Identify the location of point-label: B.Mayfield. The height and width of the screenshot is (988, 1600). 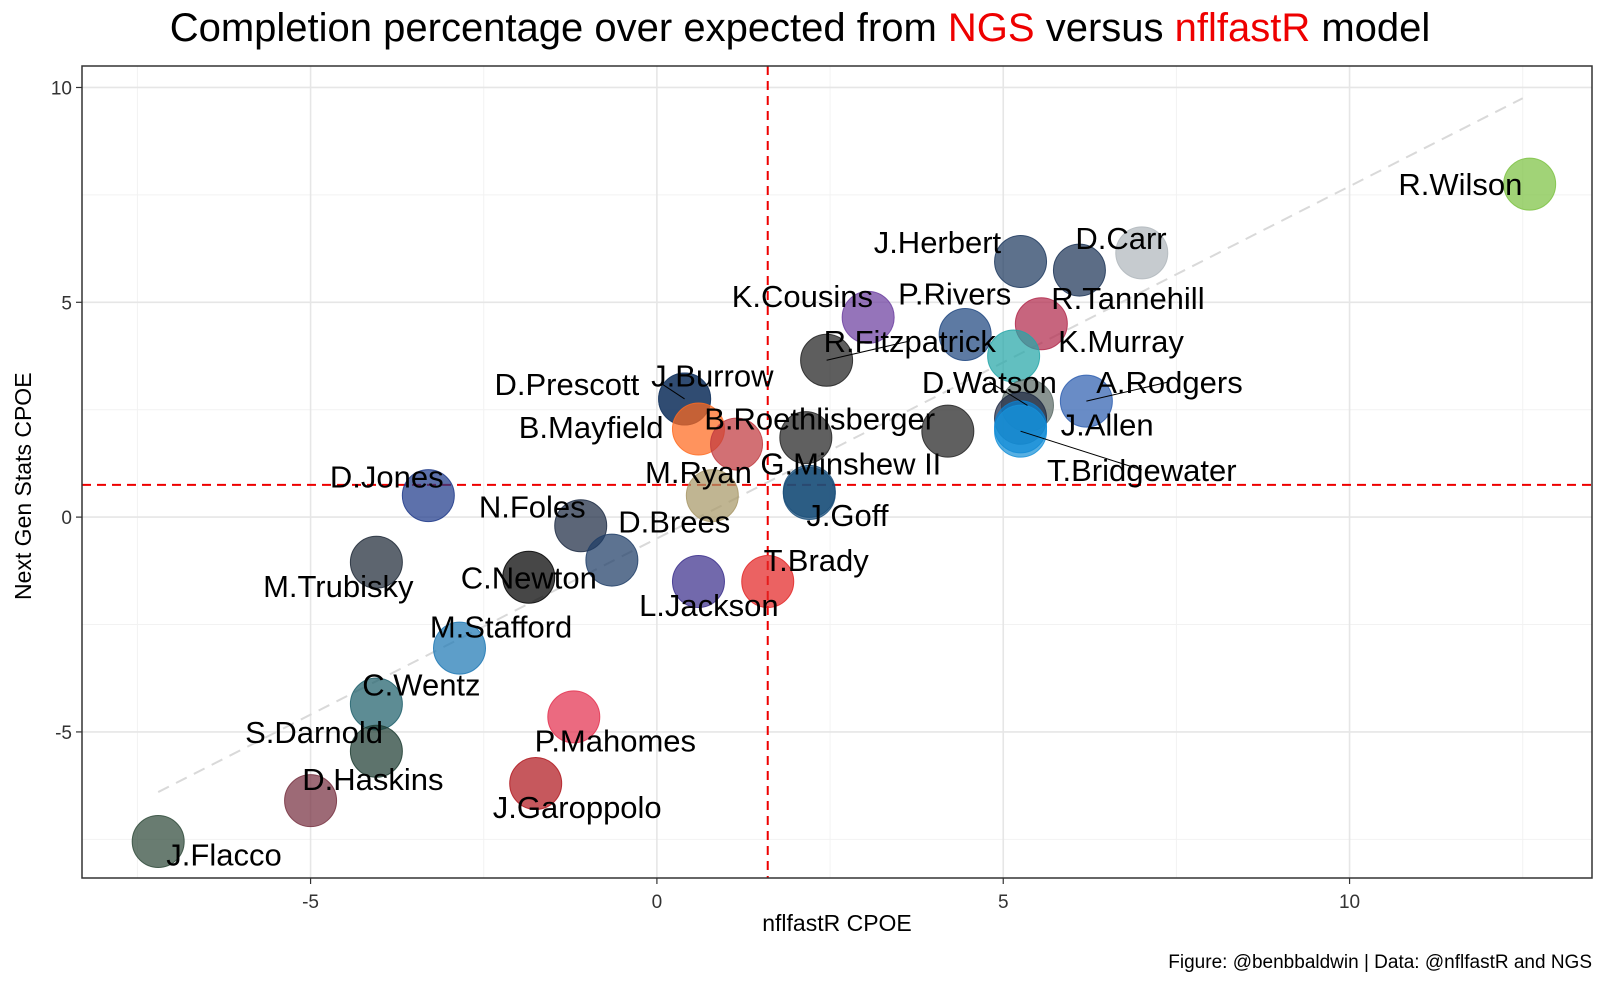
(591, 427).